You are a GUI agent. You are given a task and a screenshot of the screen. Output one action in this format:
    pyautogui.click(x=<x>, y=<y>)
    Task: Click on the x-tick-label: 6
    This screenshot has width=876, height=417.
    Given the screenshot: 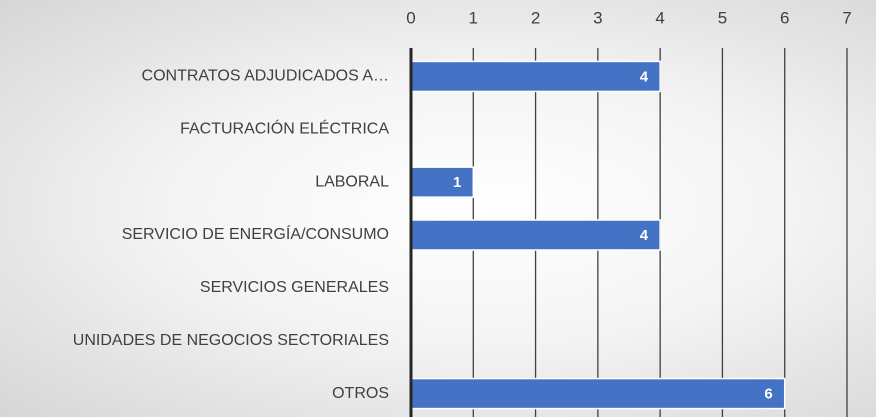 What is the action you would take?
    pyautogui.click(x=784, y=17)
    